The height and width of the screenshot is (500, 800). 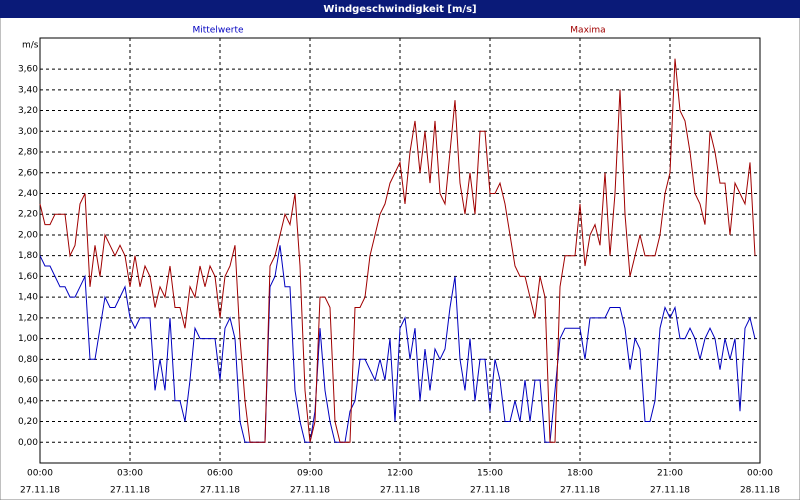 I want to click on x-tick-label: 09:00, so click(x=310, y=474).